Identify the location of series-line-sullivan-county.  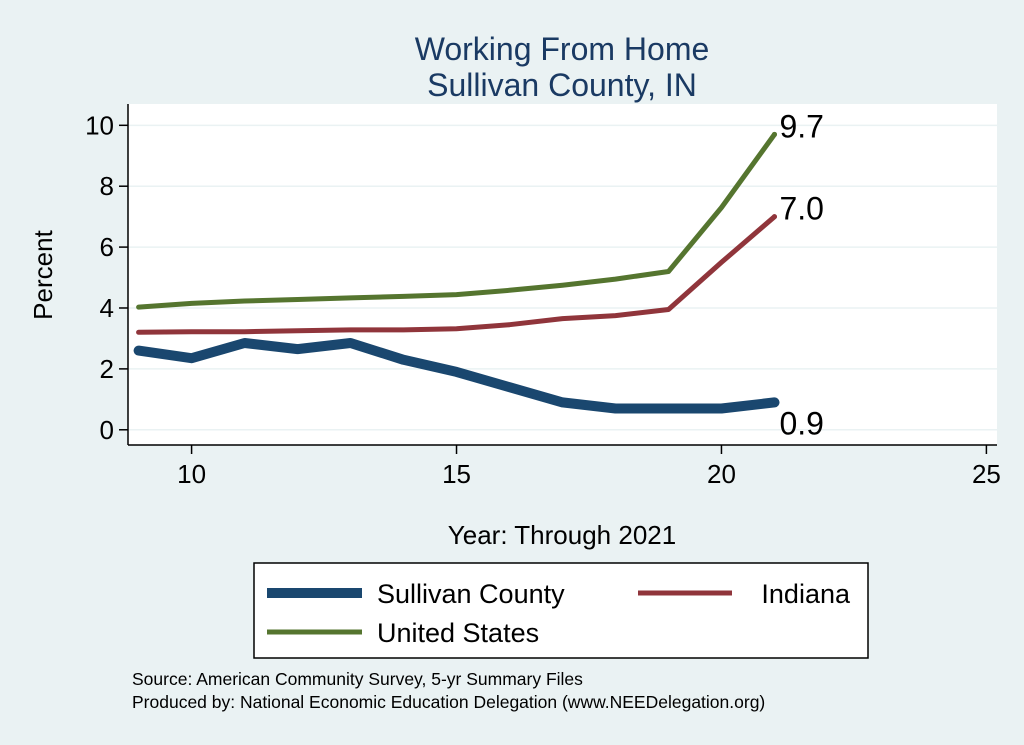
(456, 376).